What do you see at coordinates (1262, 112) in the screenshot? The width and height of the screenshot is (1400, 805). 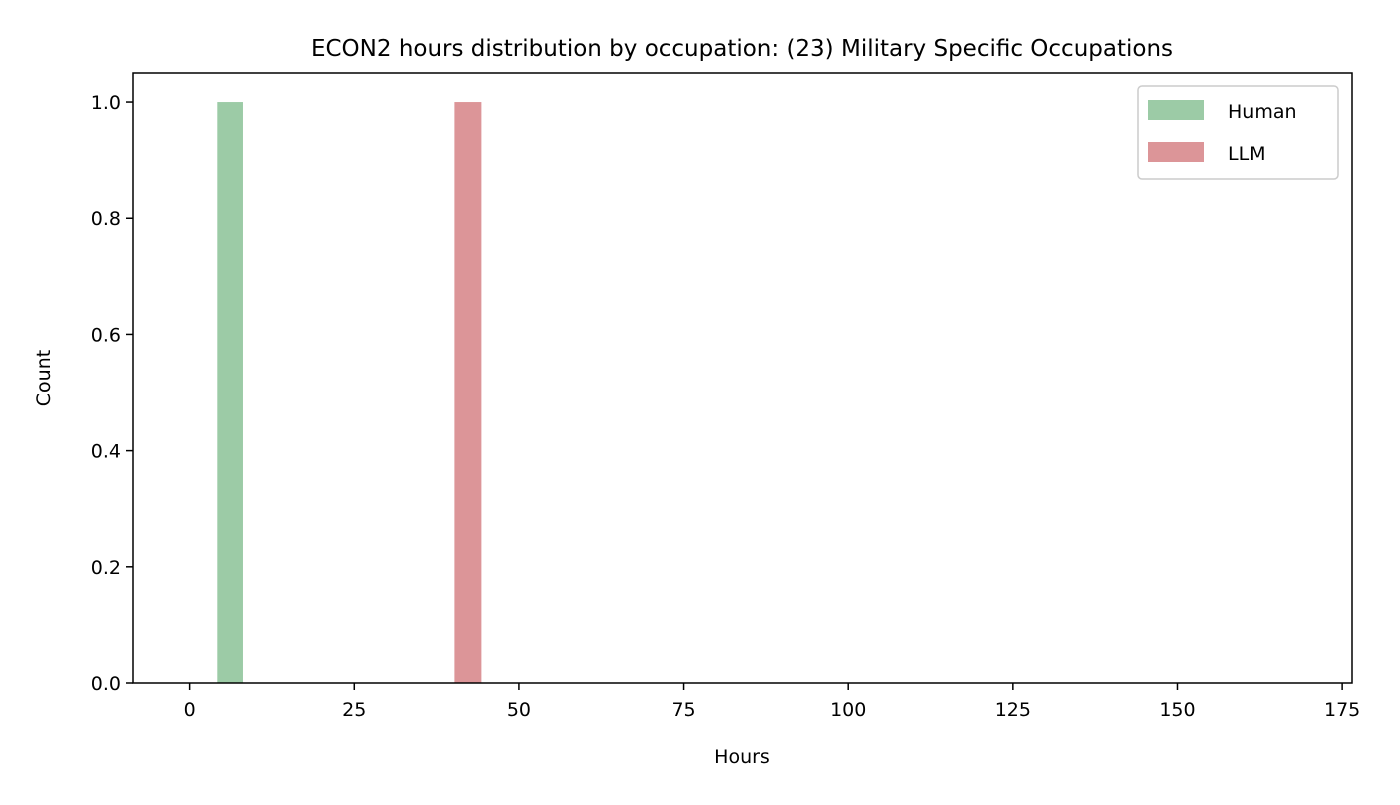 I see `legend-label-human: Human` at bounding box center [1262, 112].